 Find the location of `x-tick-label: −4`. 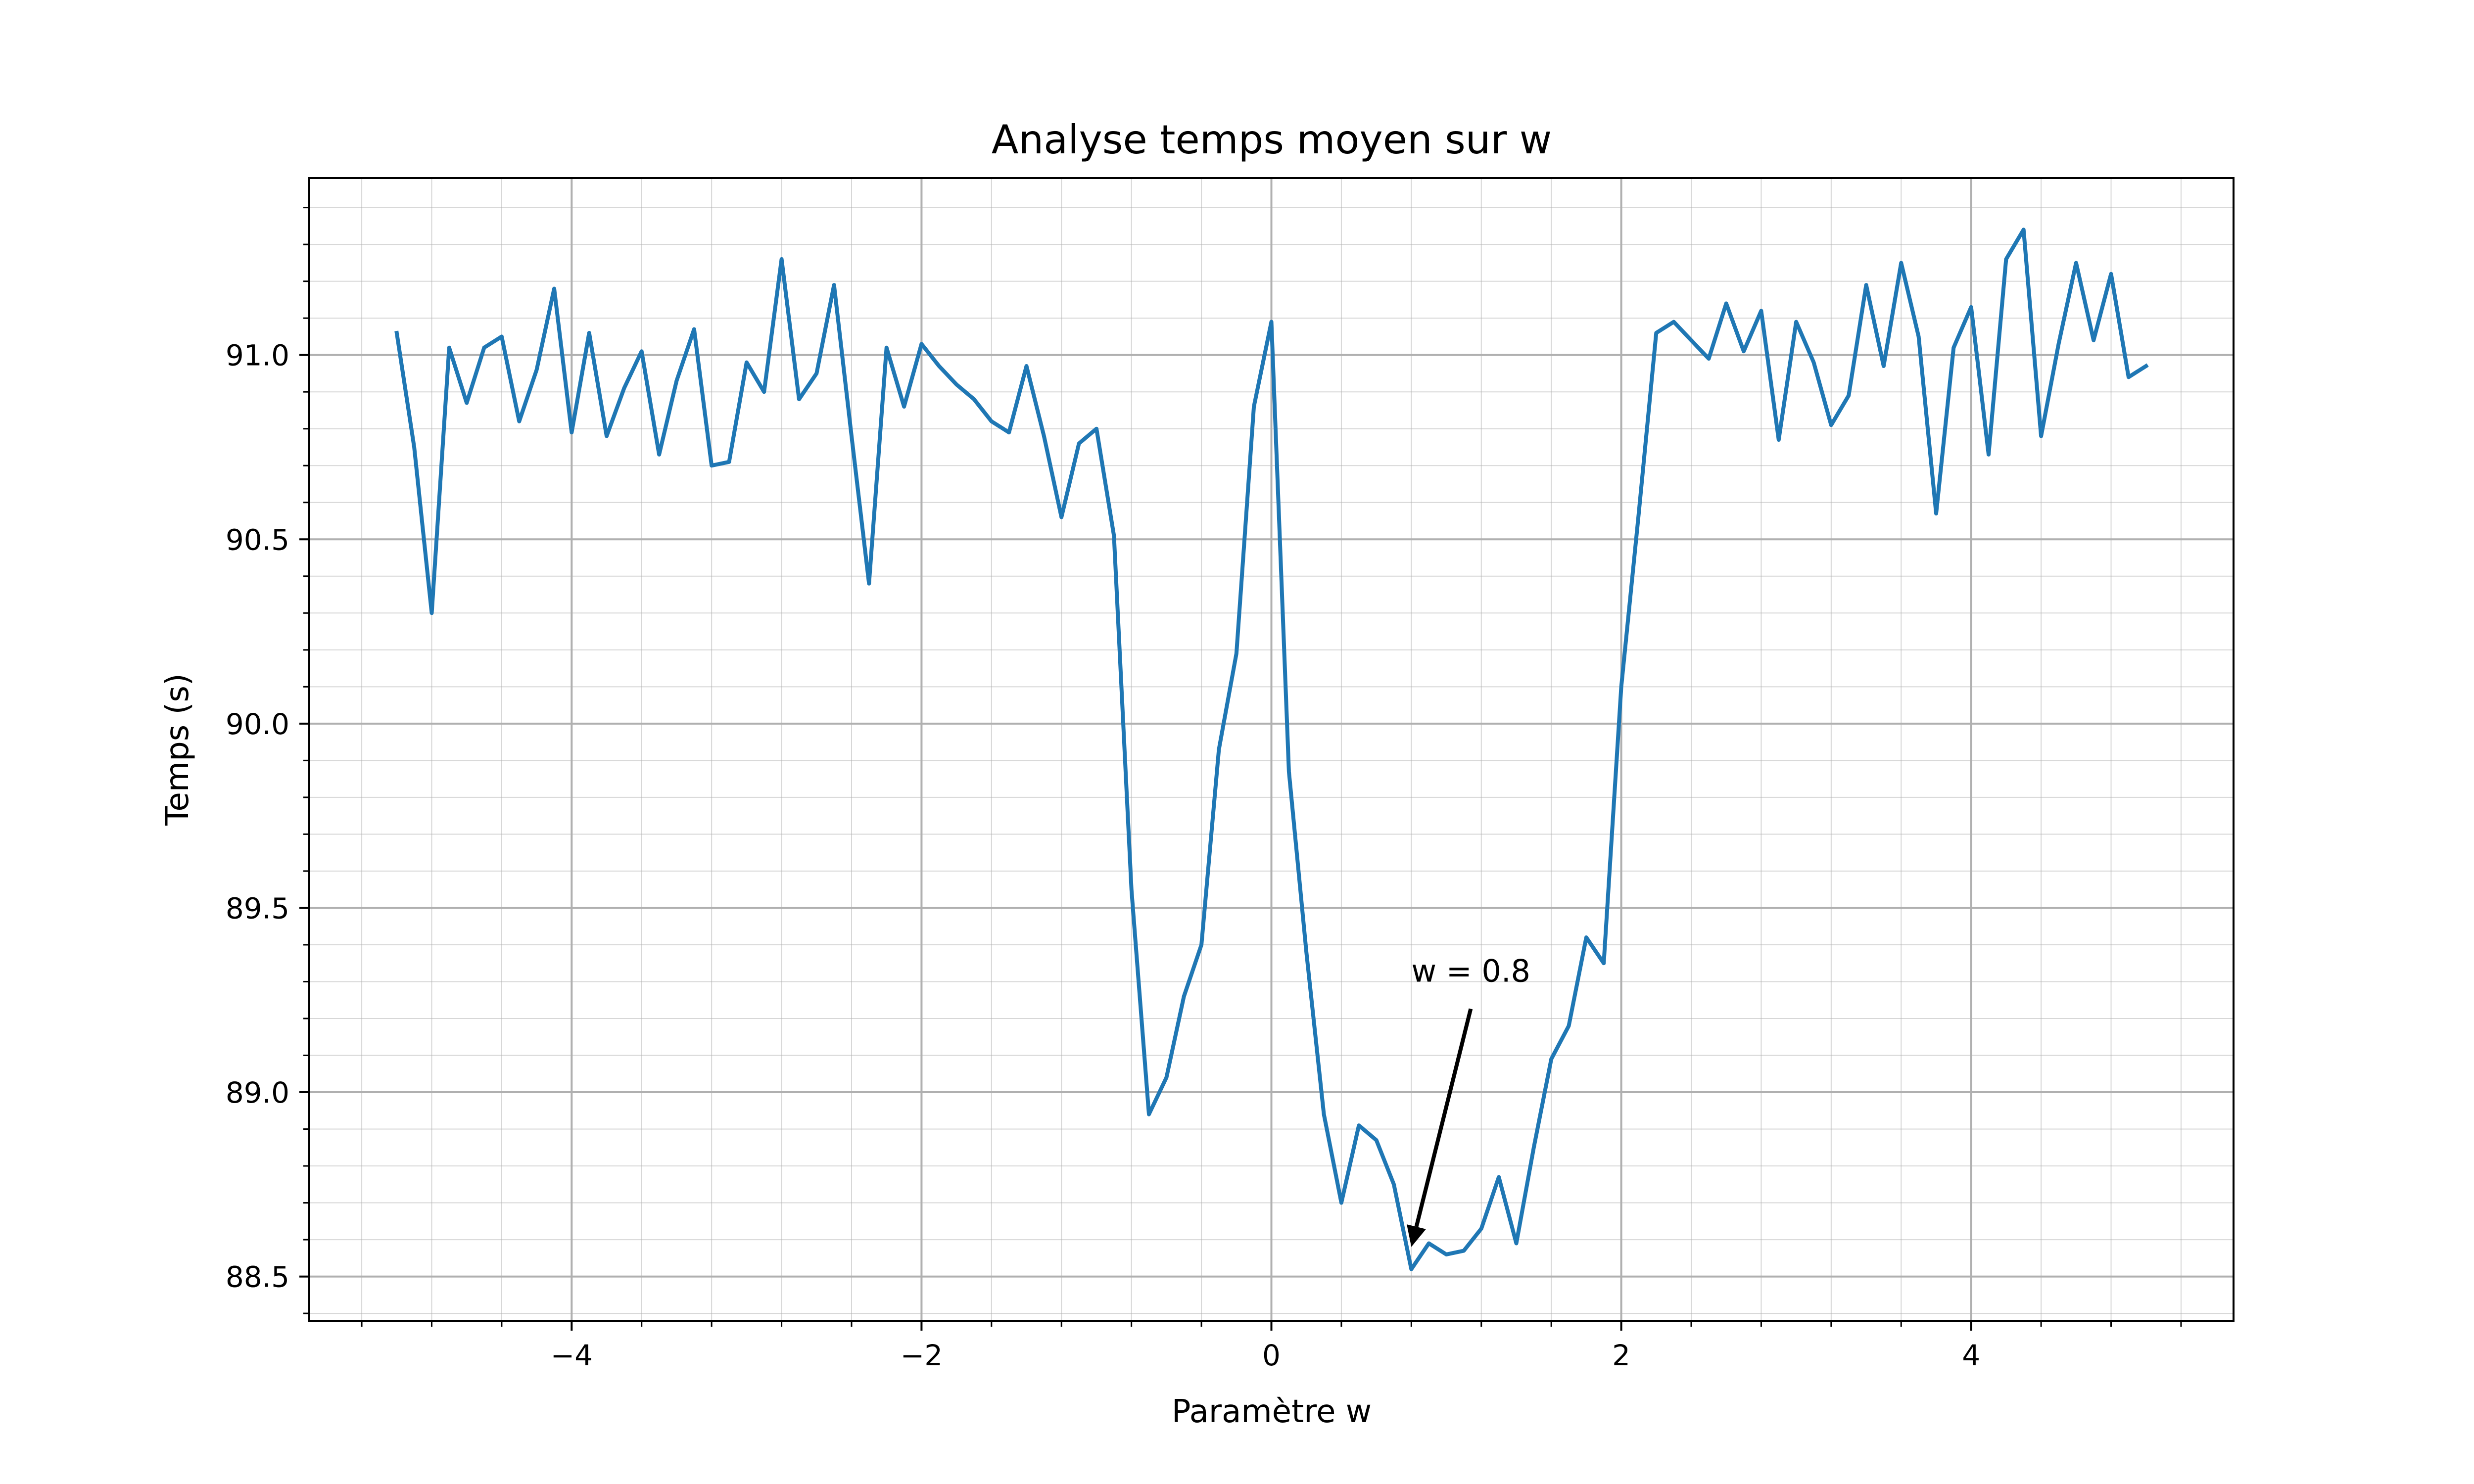

x-tick-label: −4 is located at coordinates (572, 1355).